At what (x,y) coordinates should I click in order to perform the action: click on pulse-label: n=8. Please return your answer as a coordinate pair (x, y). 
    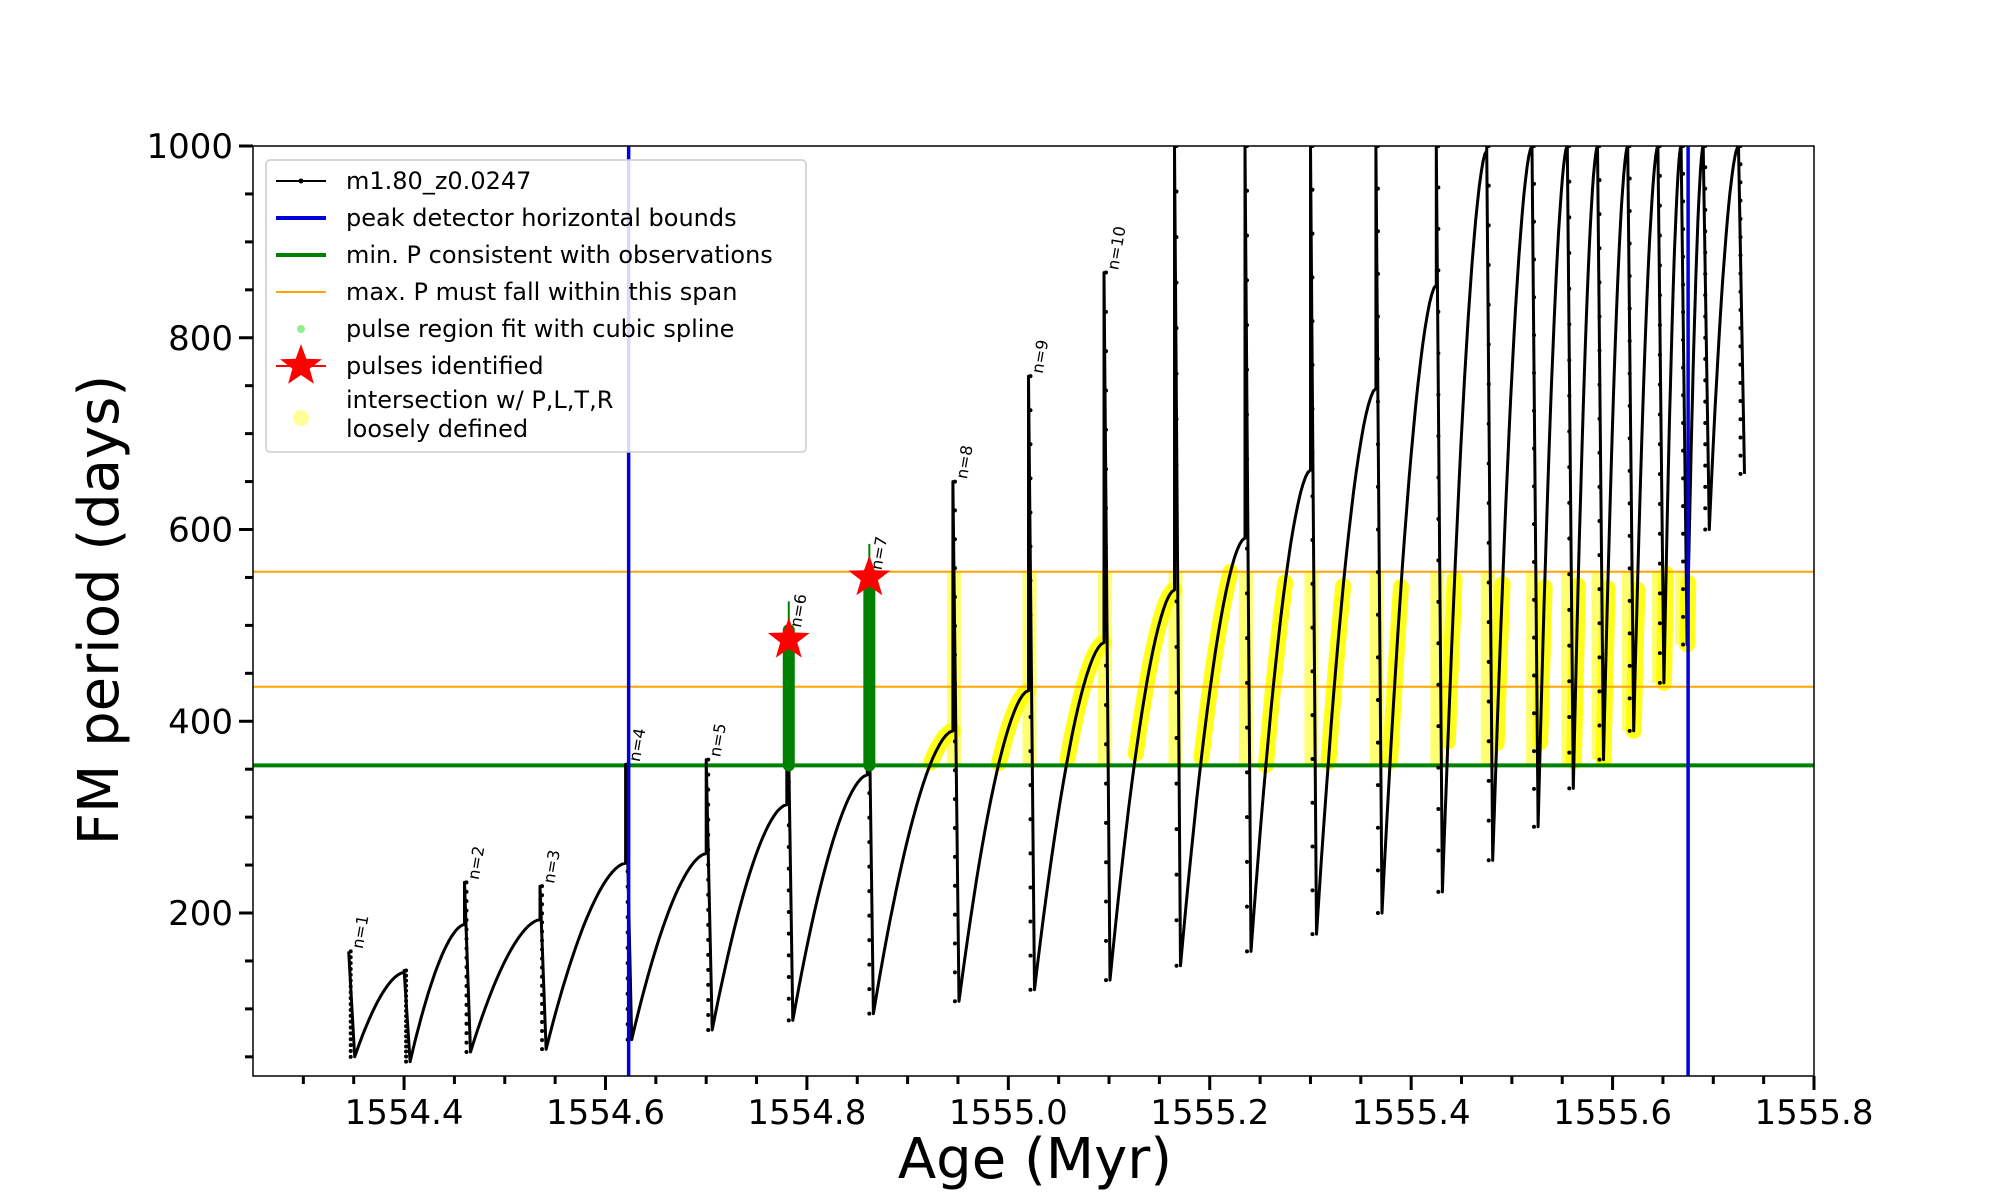
    Looking at the image, I should click on (964, 462).